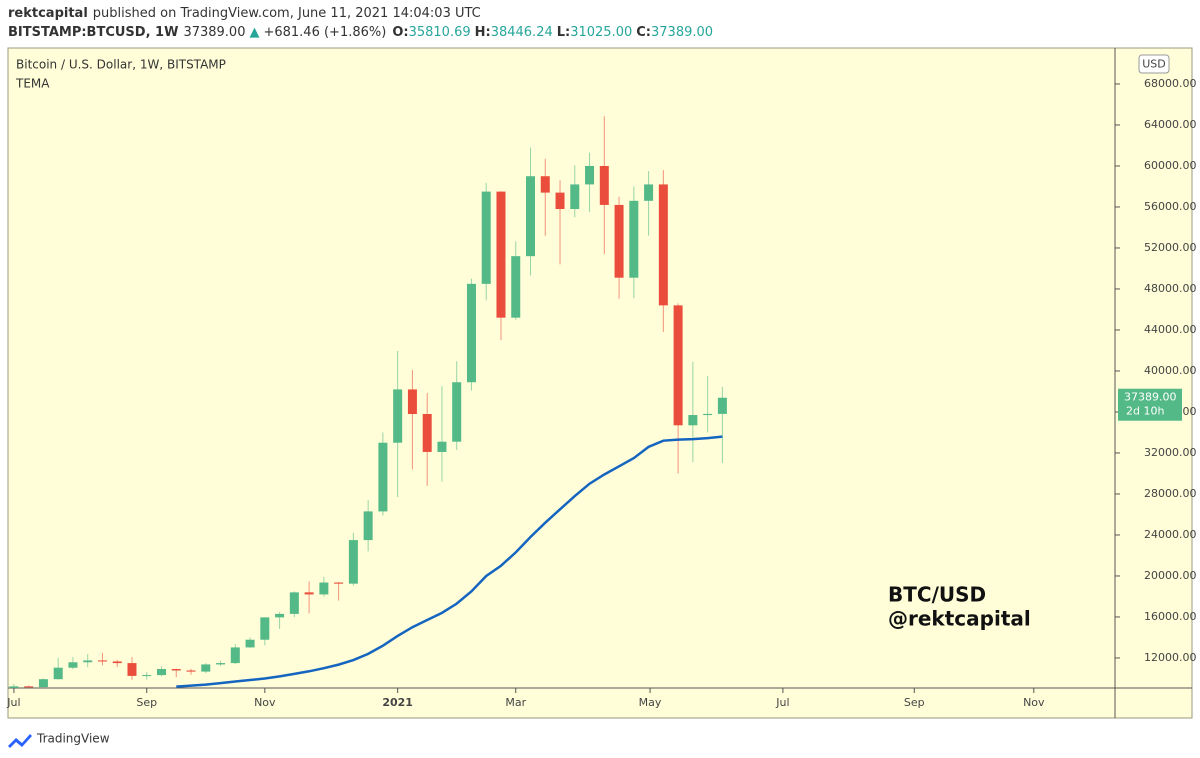 This screenshot has height=758, width=1200. Describe the element at coordinates (601, 32) in the screenshot. I see `l: 31025.00` at that location.